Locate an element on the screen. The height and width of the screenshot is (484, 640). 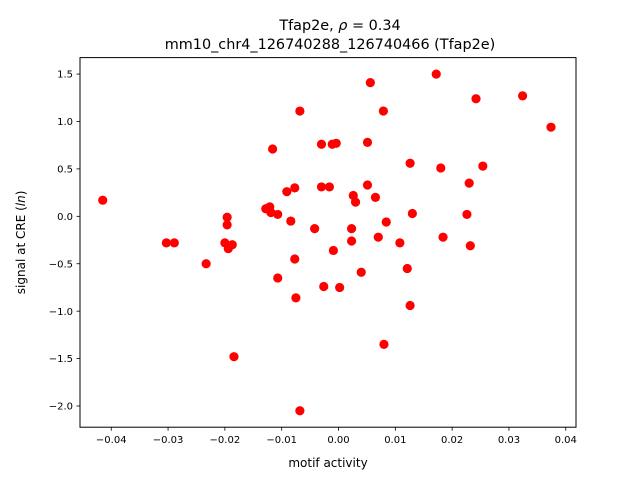
x-tick-label: 0.00 is located at coordinates (338, 440).